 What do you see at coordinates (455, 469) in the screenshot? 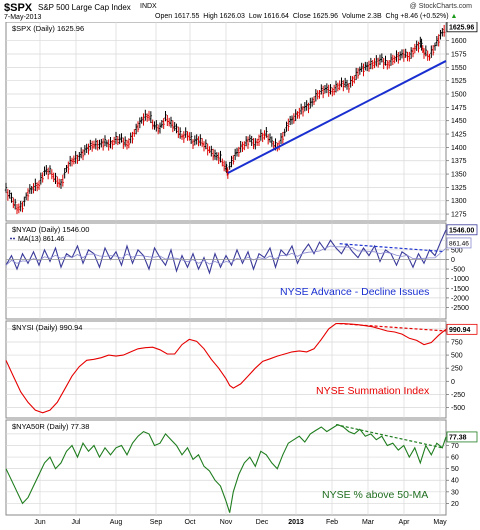
I see `y-tick-label: 50` at bounding box center [455, 469].